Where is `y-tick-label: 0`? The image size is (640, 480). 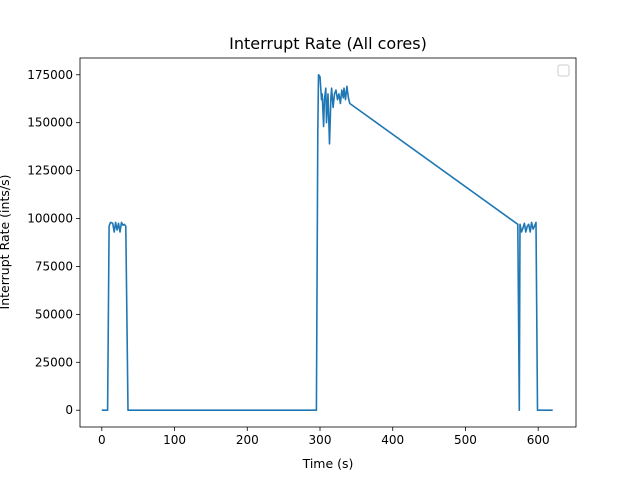
y-tick-label: 0 is located at coordinates (69, 410).